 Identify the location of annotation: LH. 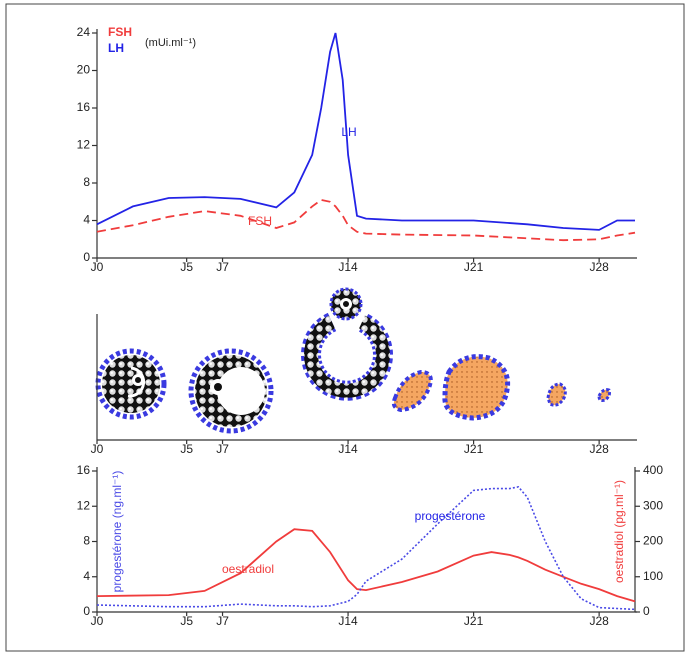
(348, 132).